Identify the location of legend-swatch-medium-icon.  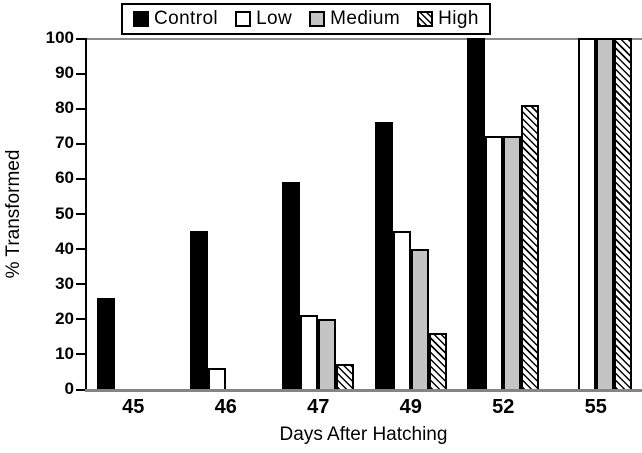
(317, 19).